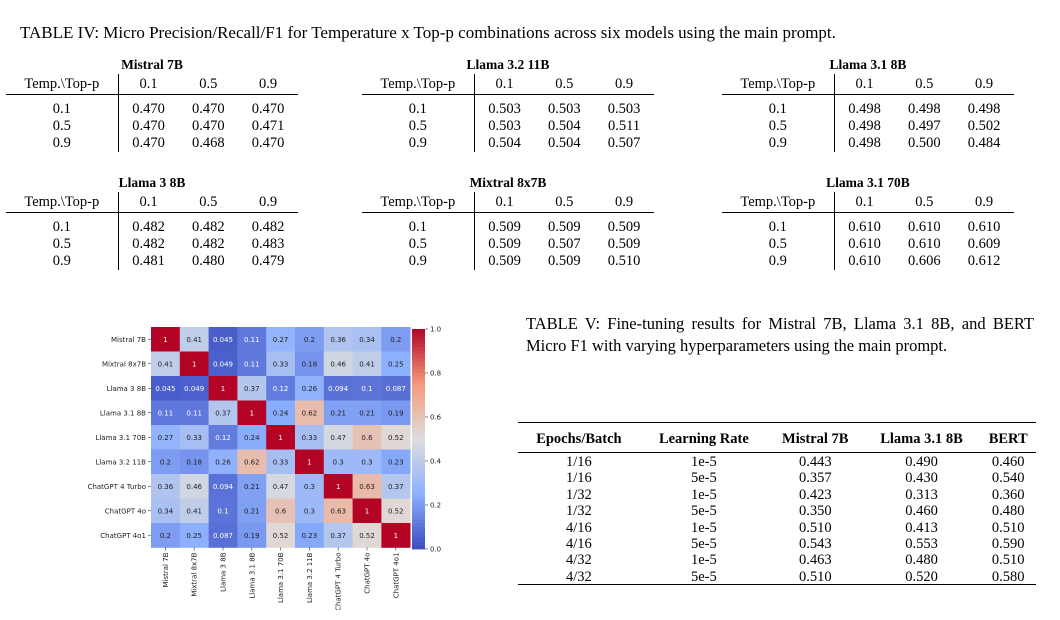 Image resolution: width=1060 pixels, height=620 pixels. Describe the element at coordinates (268, 261) in the screenshot. I see `table-cell: 0.479` at that location.